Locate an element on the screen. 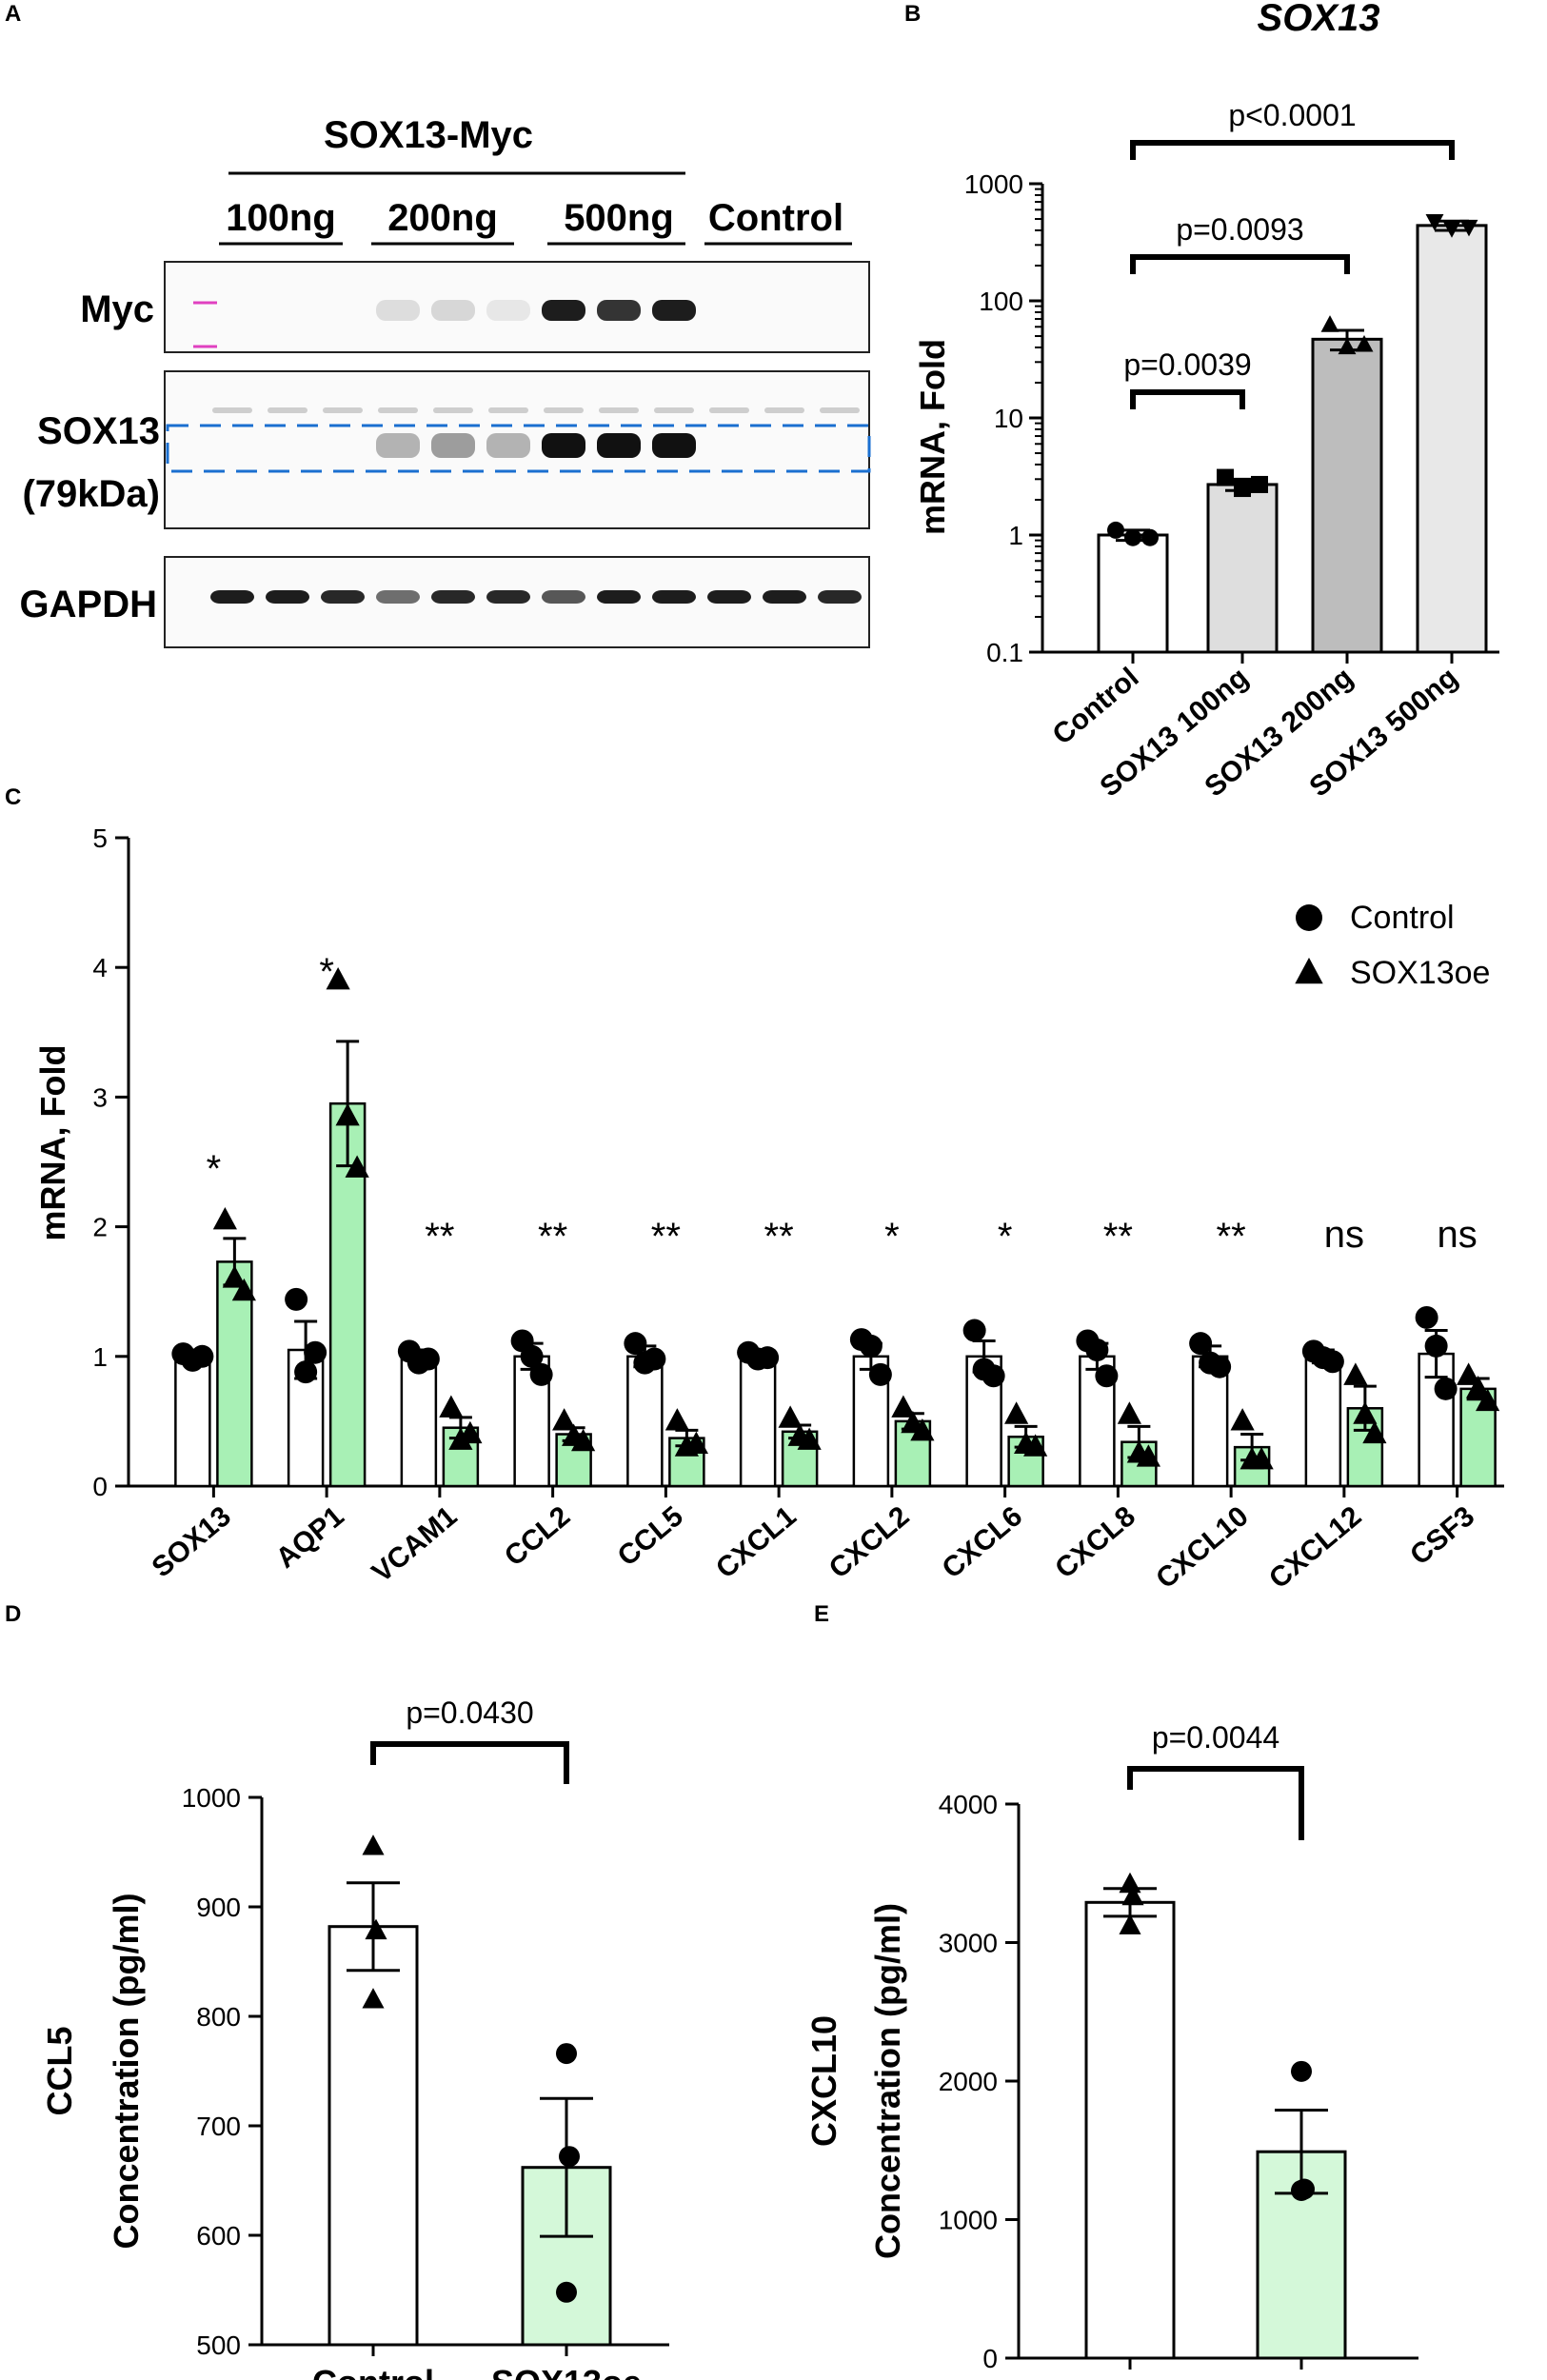  chart-c-significance-4: ** is located at coordinates (666, 1237).